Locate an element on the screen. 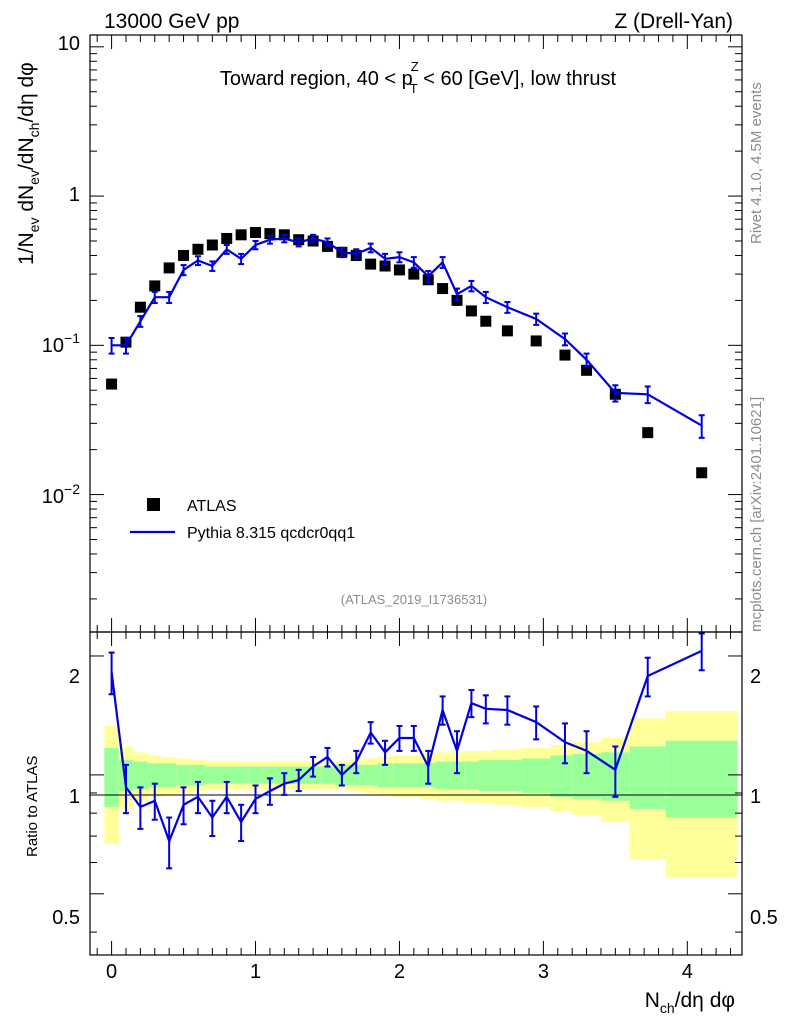 Image resolution: width=786 pixels, height=1024 pixels. ytick-label-0.1: 10⁻¹ is located at coordinates (61, 343).